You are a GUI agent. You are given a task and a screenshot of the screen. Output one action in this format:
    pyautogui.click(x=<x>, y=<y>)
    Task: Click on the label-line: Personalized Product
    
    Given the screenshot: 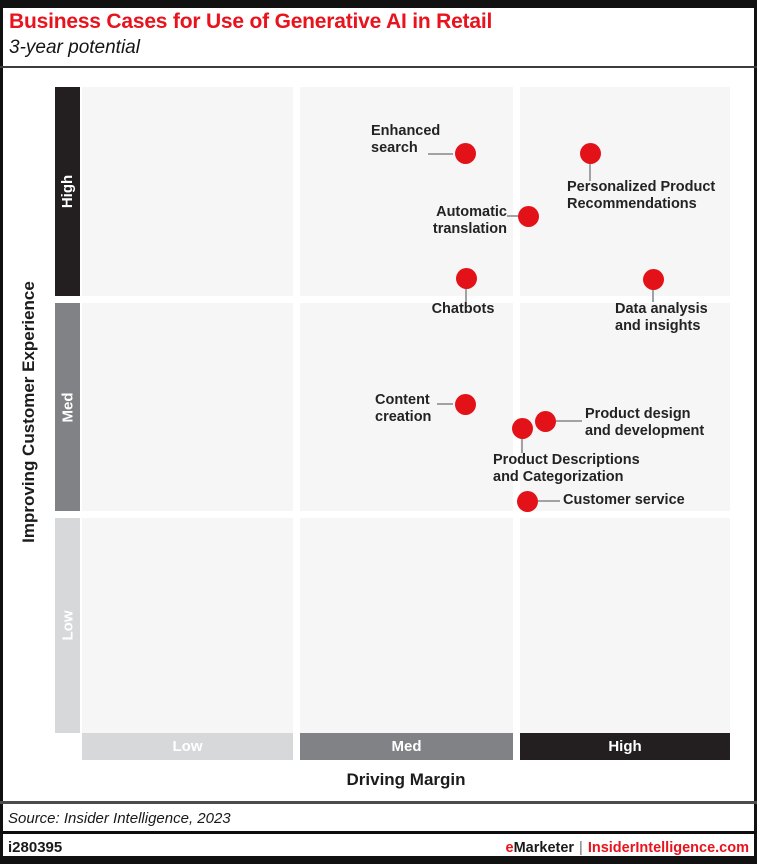 What is the action you would take?
    pyautogui.click(x=641, y=187)
    